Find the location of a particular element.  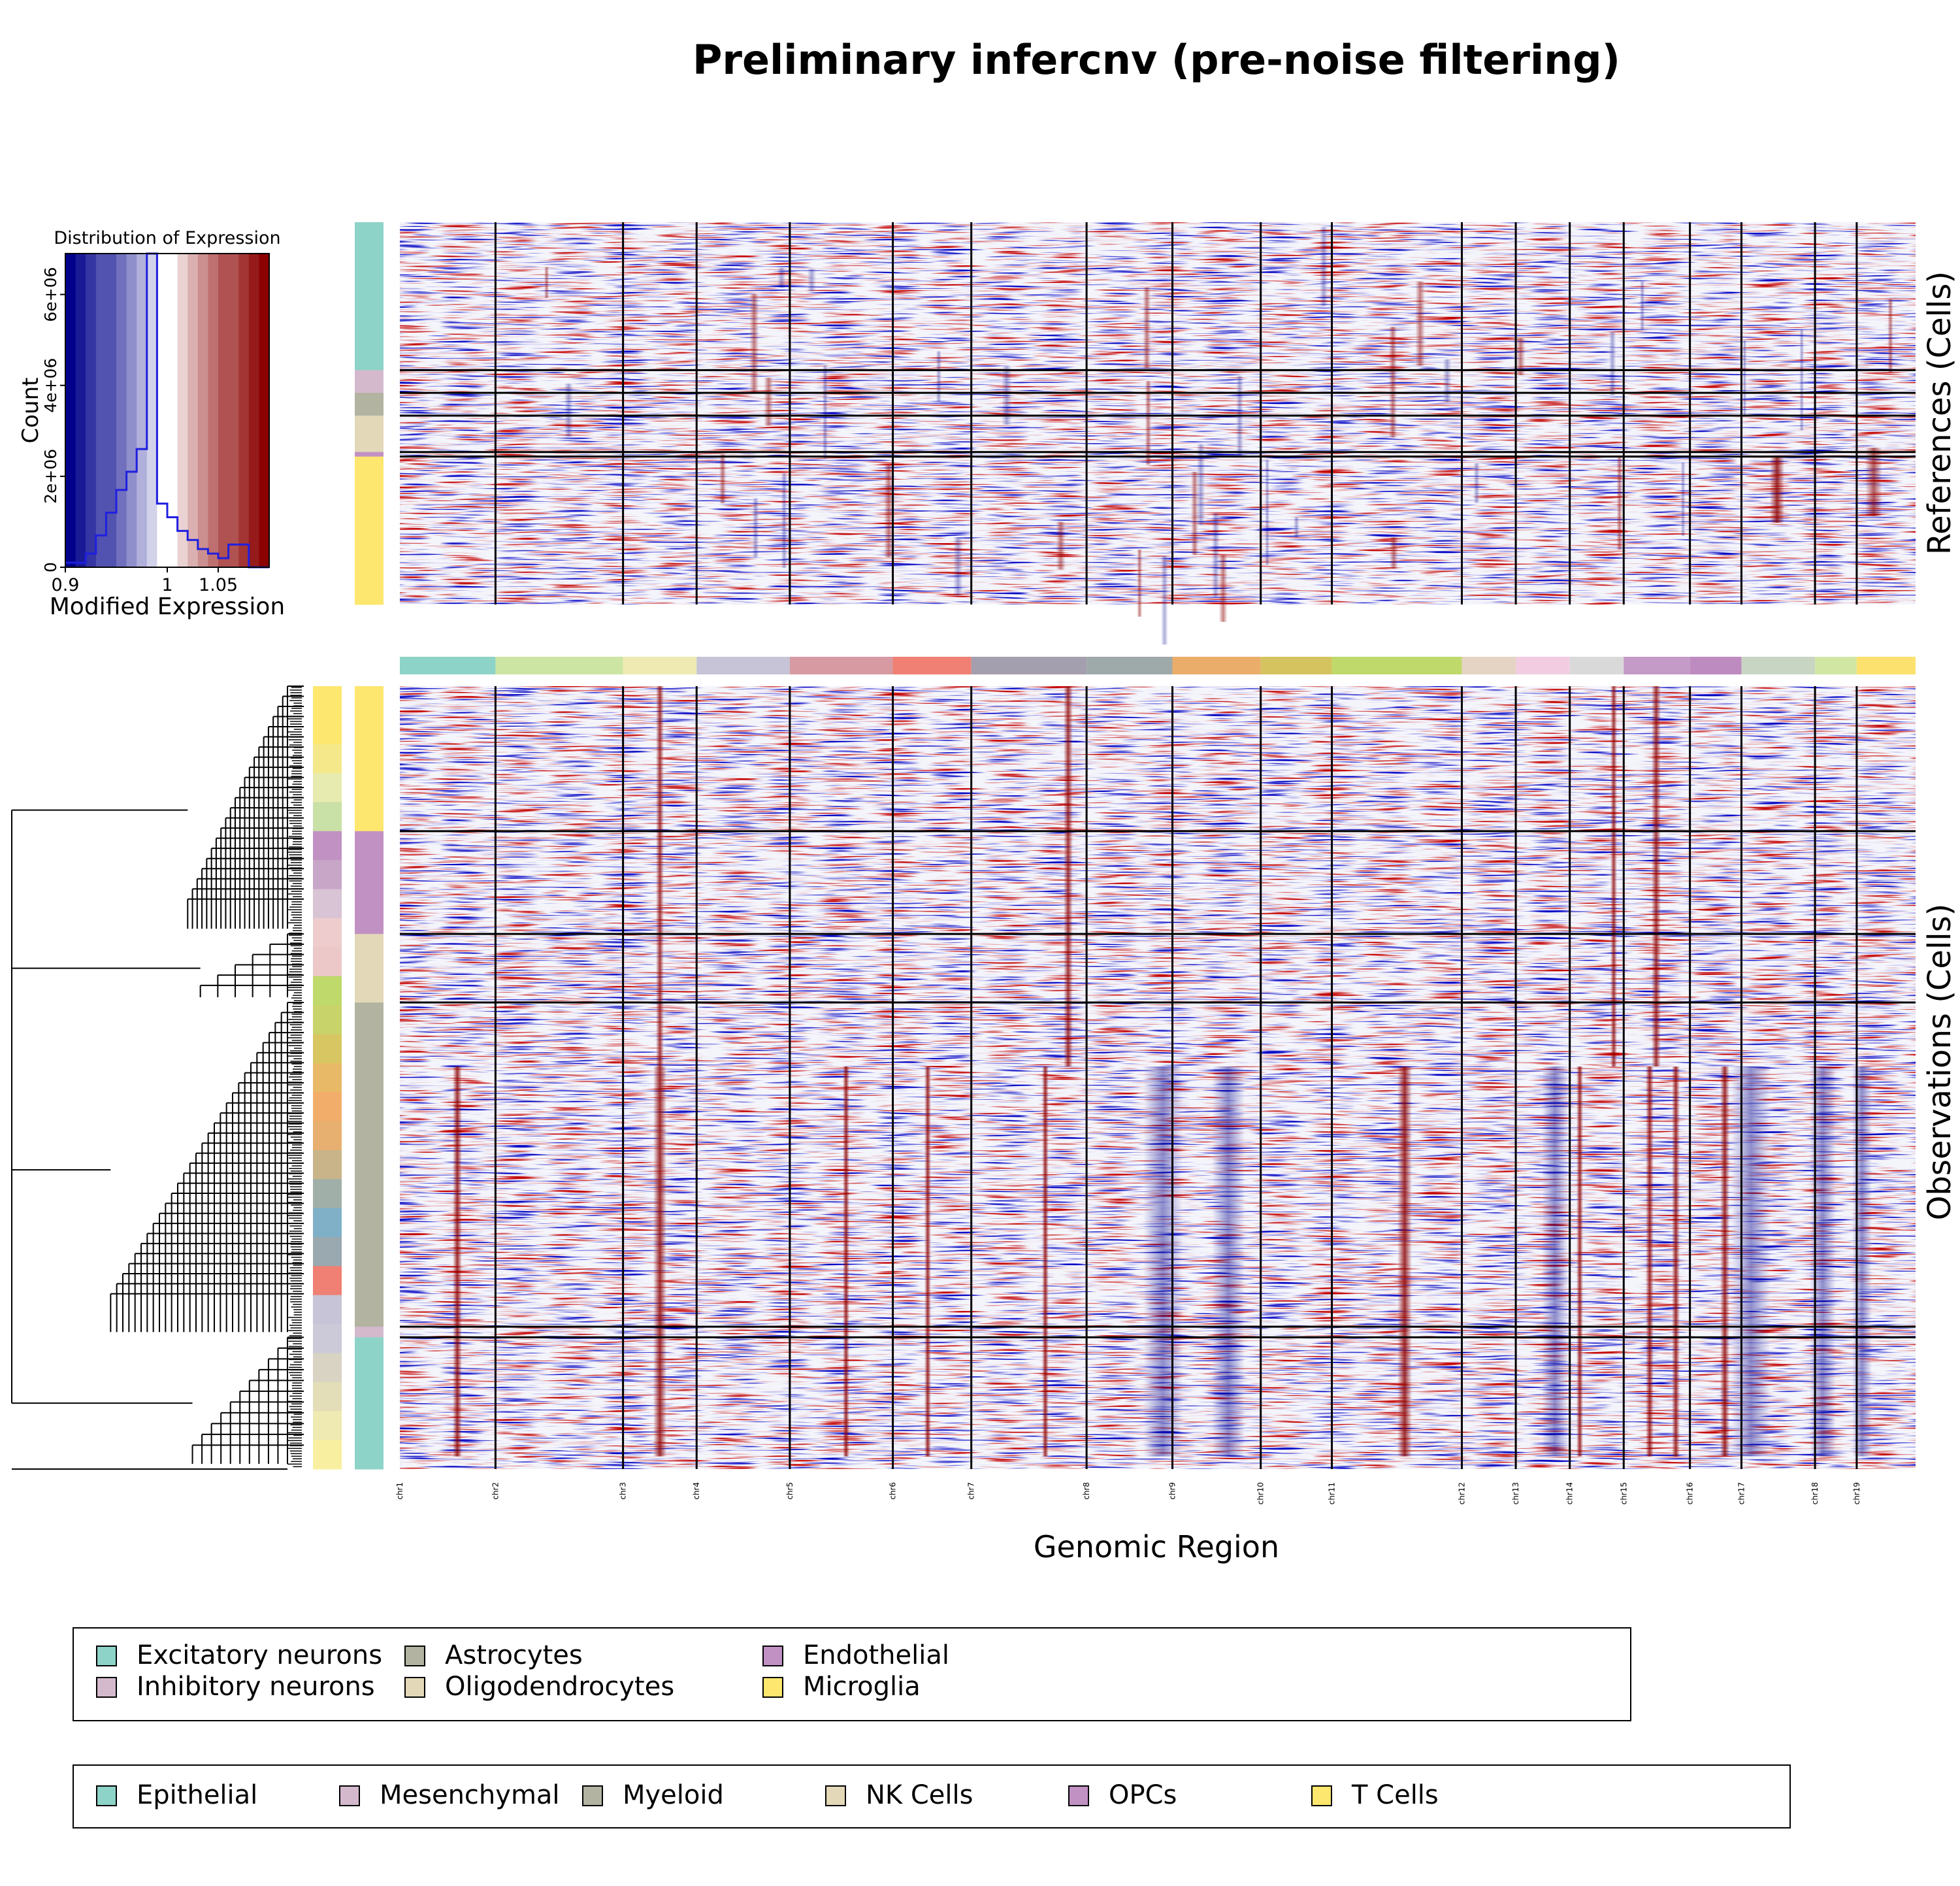

chromosome-label: chr10 is located at coordinates (1261, 1493).